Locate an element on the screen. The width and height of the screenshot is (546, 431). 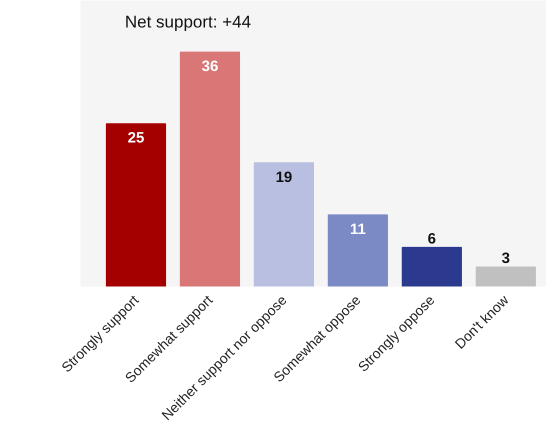
data-label: 6 is located at coordinates (432, 239).